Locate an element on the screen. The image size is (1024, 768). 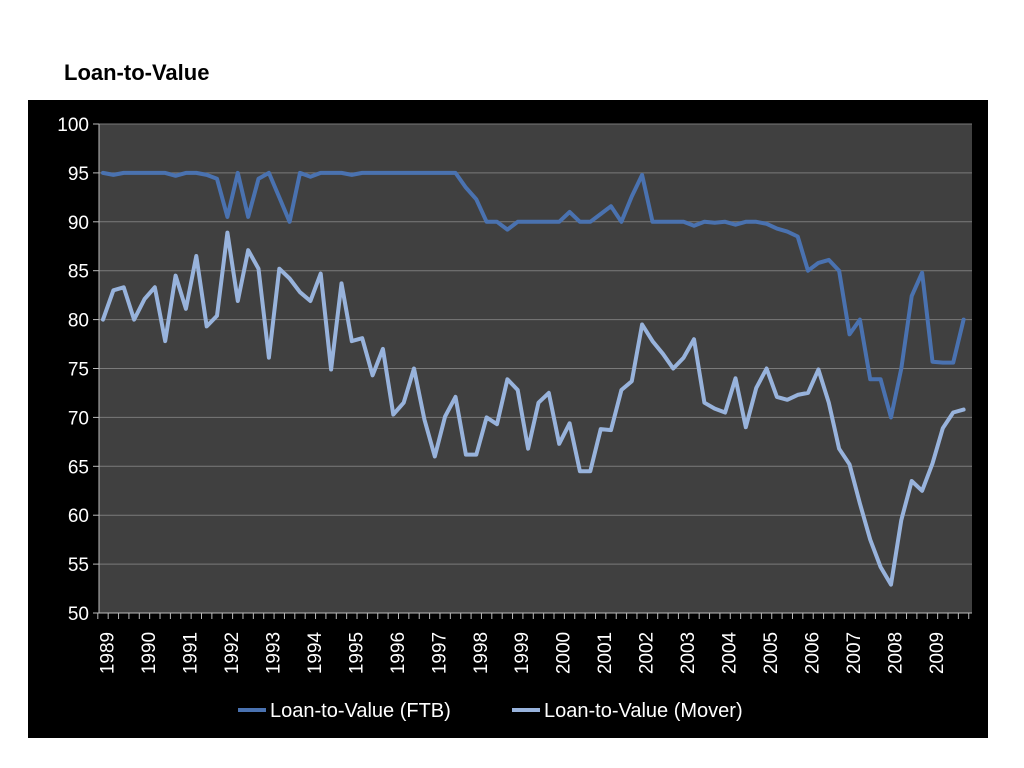
x-tick-label: 1999 is located at coordinates (522, 653).